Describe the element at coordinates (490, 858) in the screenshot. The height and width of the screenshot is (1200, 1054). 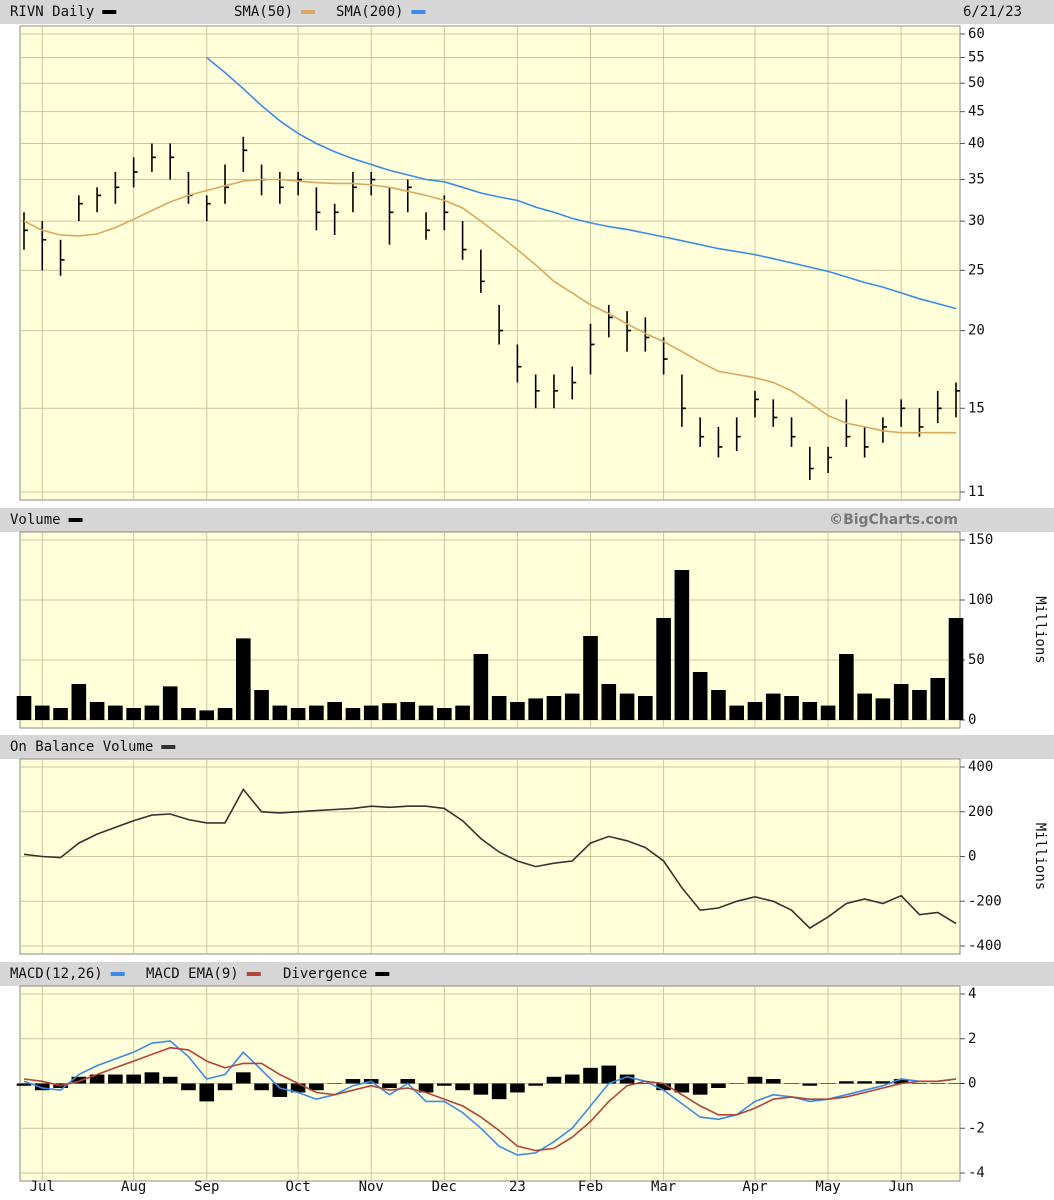
I see `series-line` at that location.